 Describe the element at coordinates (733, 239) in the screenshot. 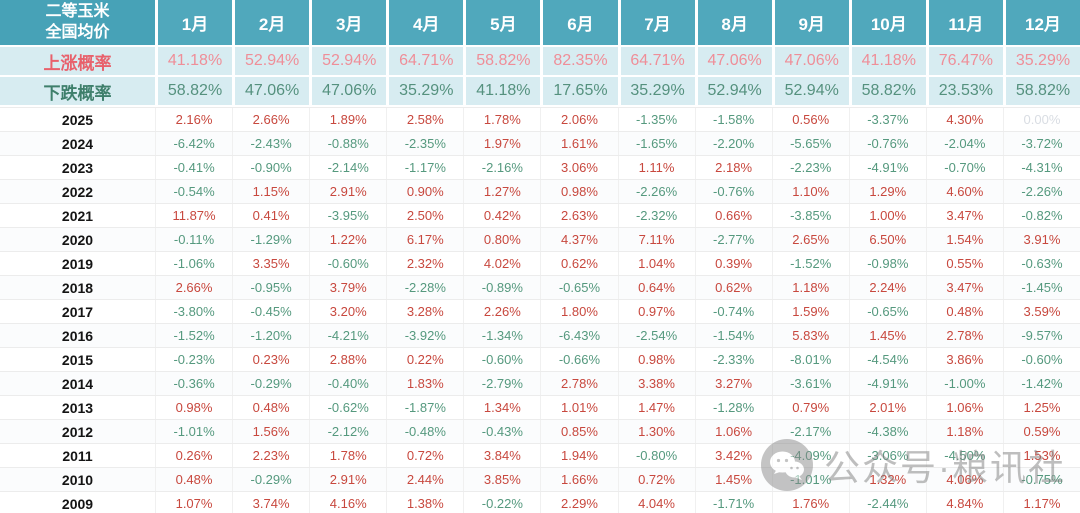

I see `value-cell: -2.77%` at that location.